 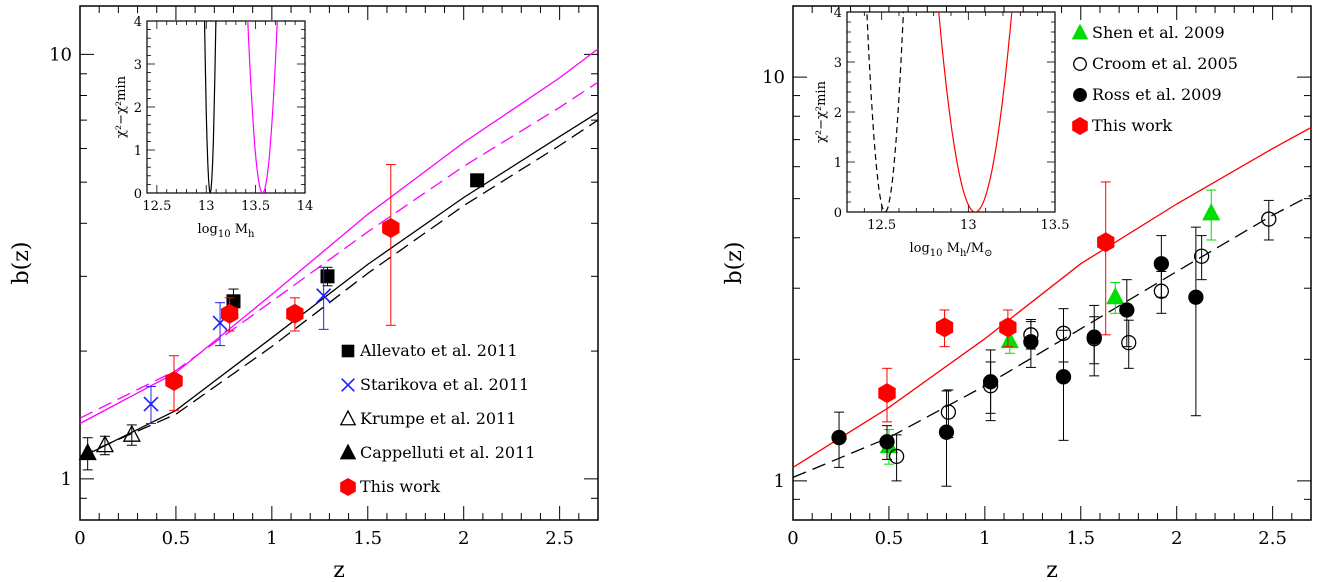 I want to click on inset-x-axis-label: log10 Mh/M⊙, so click(x=950, y=250).